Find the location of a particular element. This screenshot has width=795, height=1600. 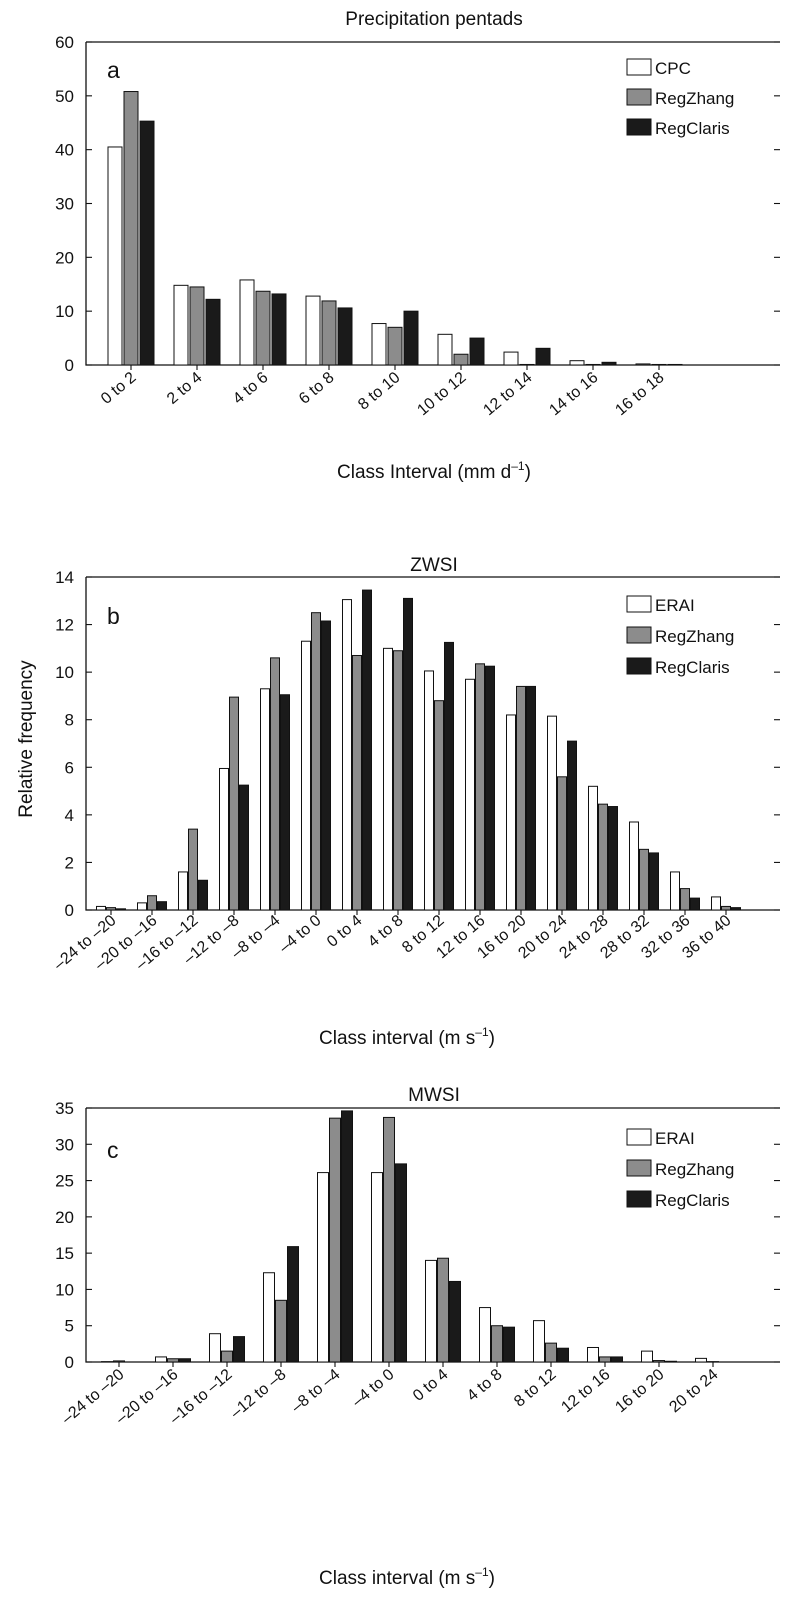

legend: ERAI RegZhang RegClaris is located at coordinates (680, 1169).